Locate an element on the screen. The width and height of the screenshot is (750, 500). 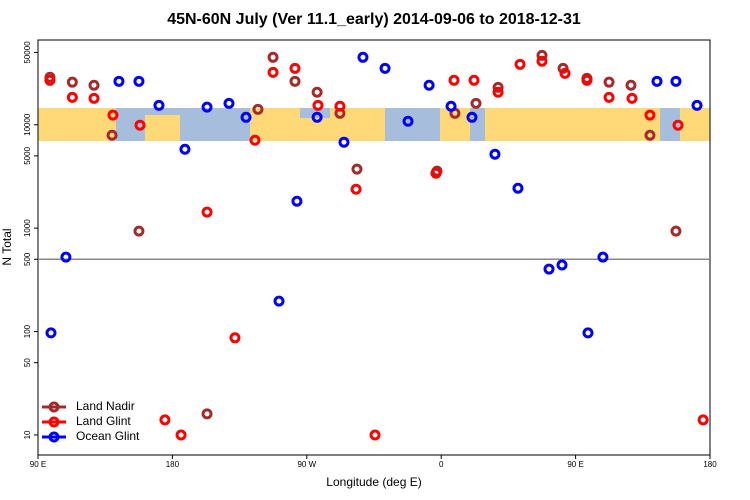
map-band is located at coordinates (374, 124).